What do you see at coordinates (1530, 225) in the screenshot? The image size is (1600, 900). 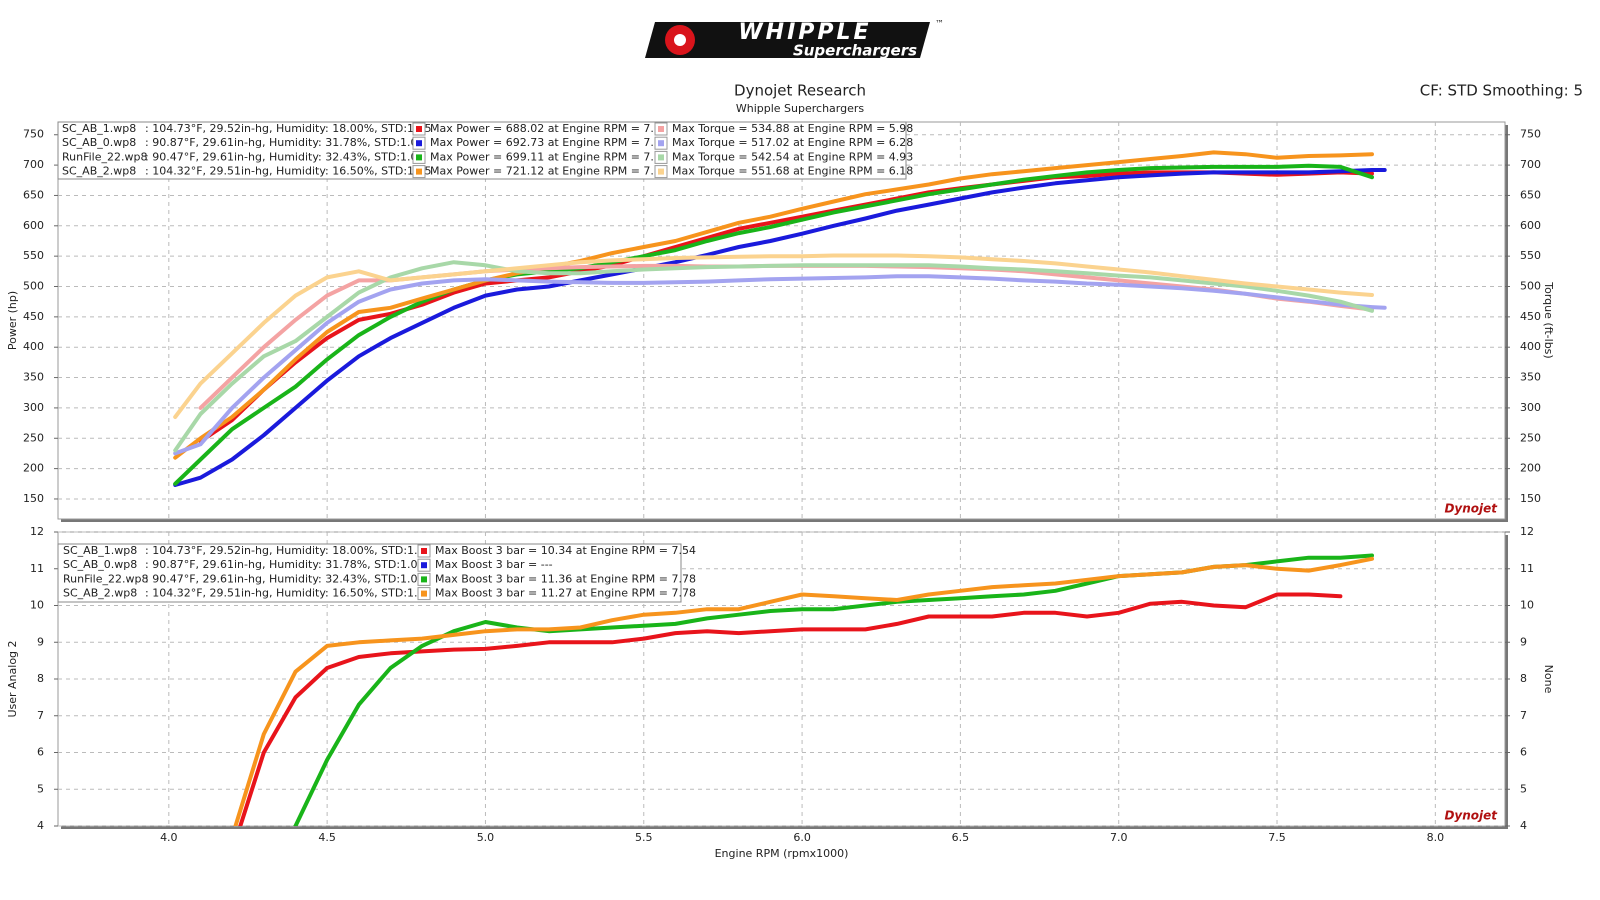 I see `y2-tick-label: 600` at bounding box center [1530, 225].